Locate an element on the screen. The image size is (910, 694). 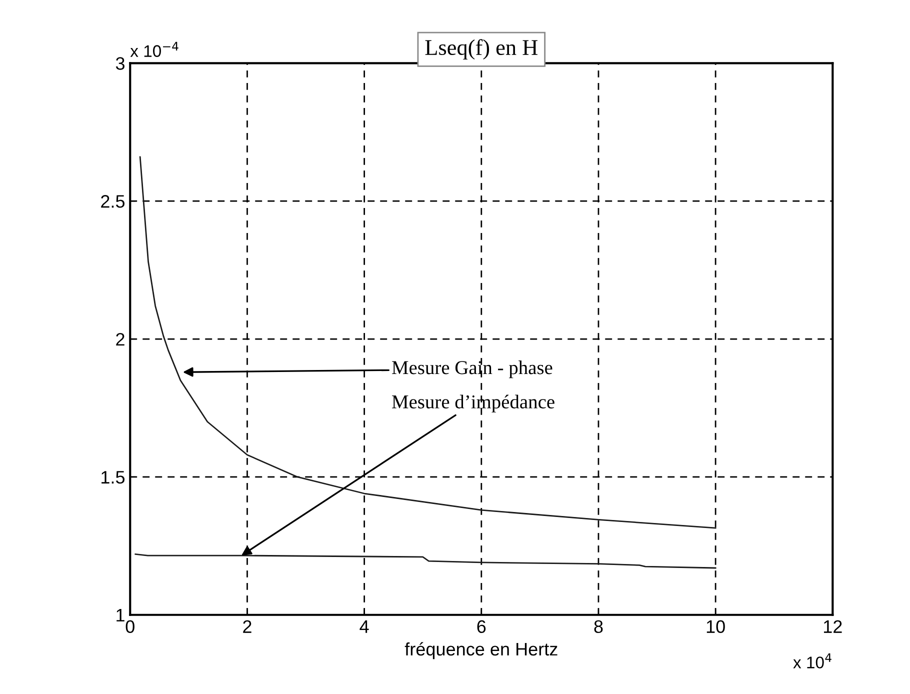
x-tick-label: 0 is located at coordinates (130, 627).